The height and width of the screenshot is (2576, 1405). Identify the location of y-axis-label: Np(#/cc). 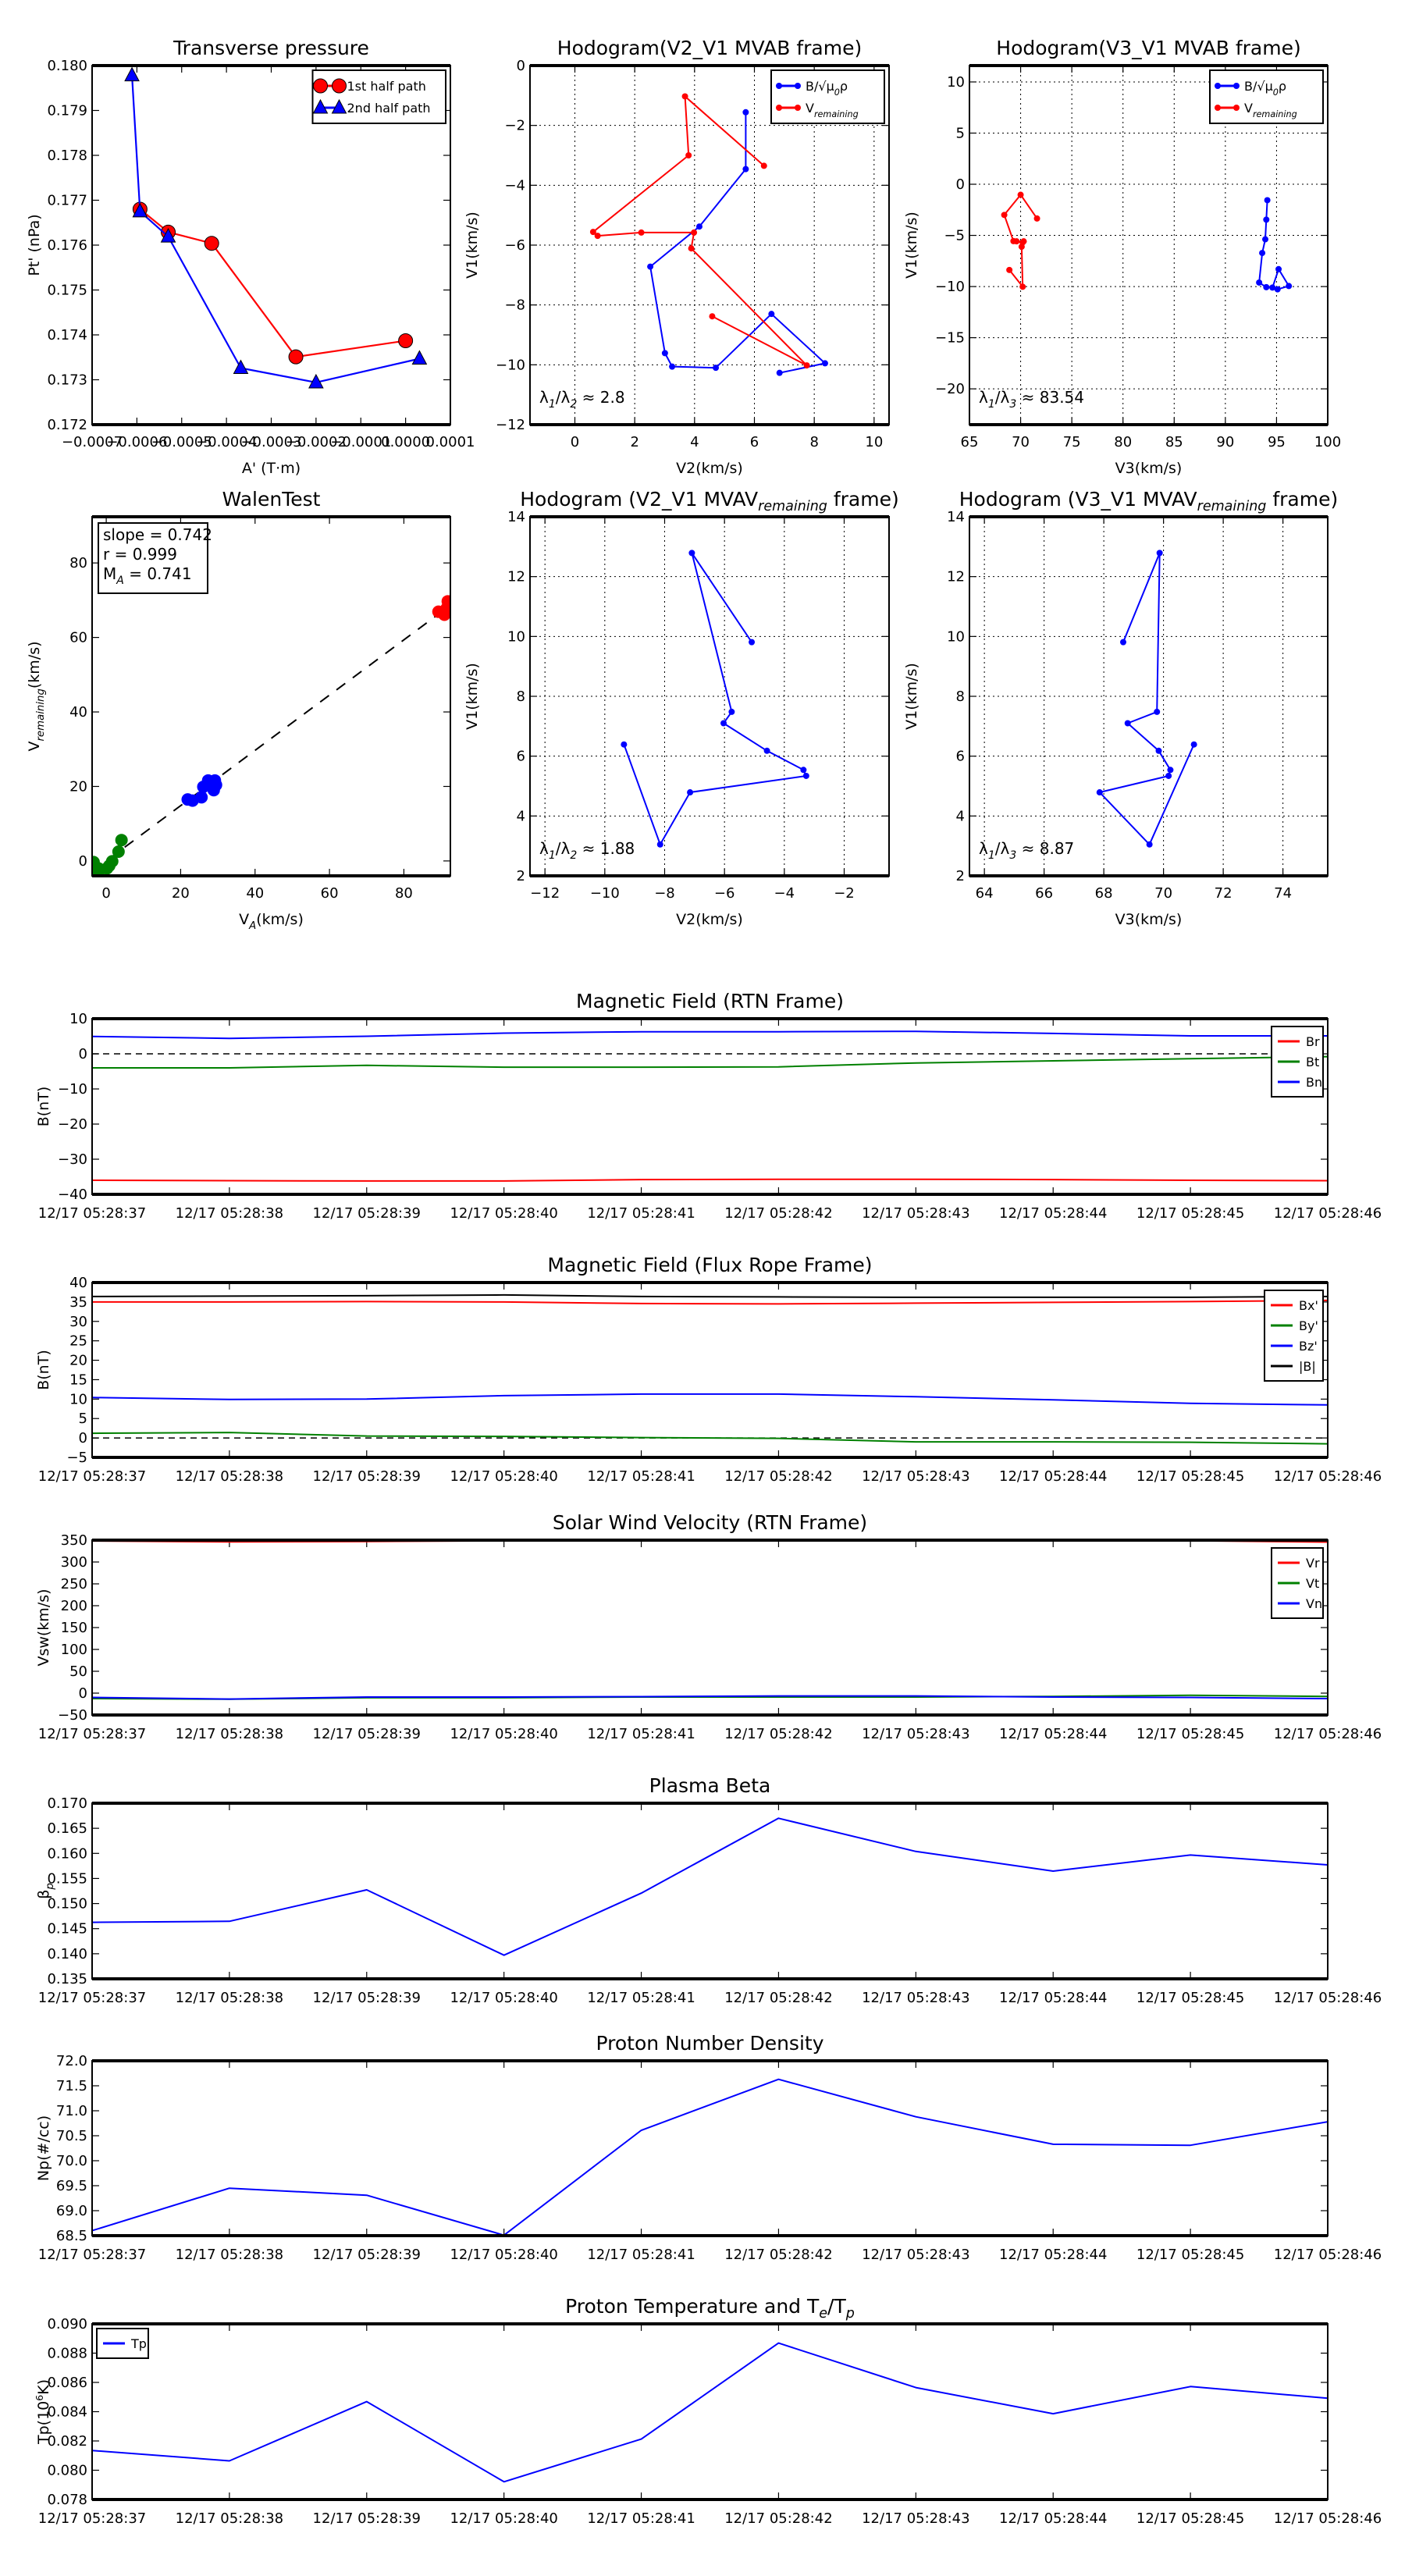
(43, 2148).